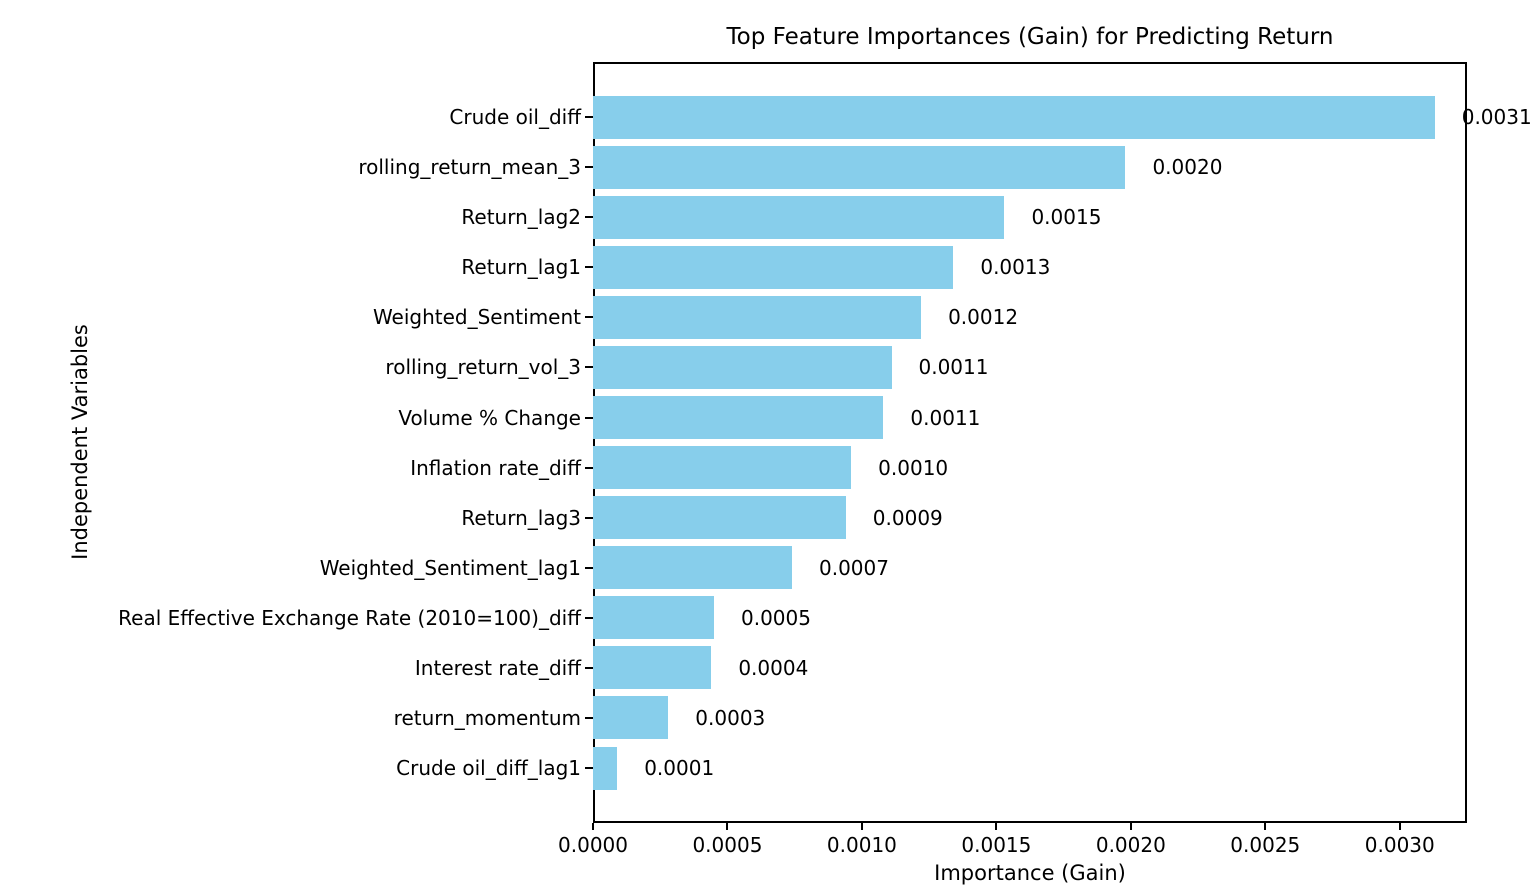 Image resolution: width=1539 pixels, height=892 pixels. Describe the element at coordinates (487, 717) in the screenshot. I see `y-tick-label: return_momentum` at that location.